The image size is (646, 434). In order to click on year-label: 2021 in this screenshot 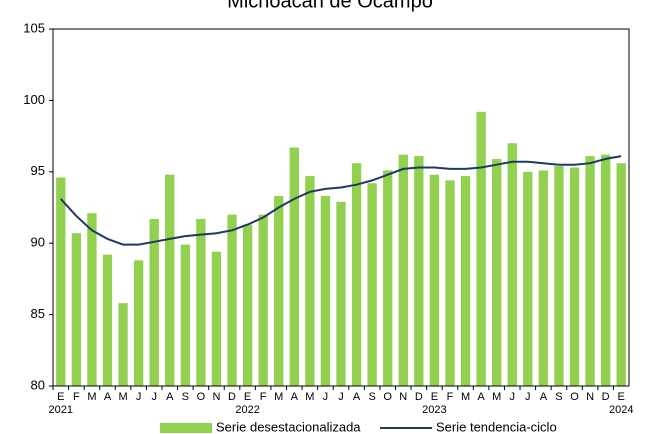, I will do `click(61, 410)`.